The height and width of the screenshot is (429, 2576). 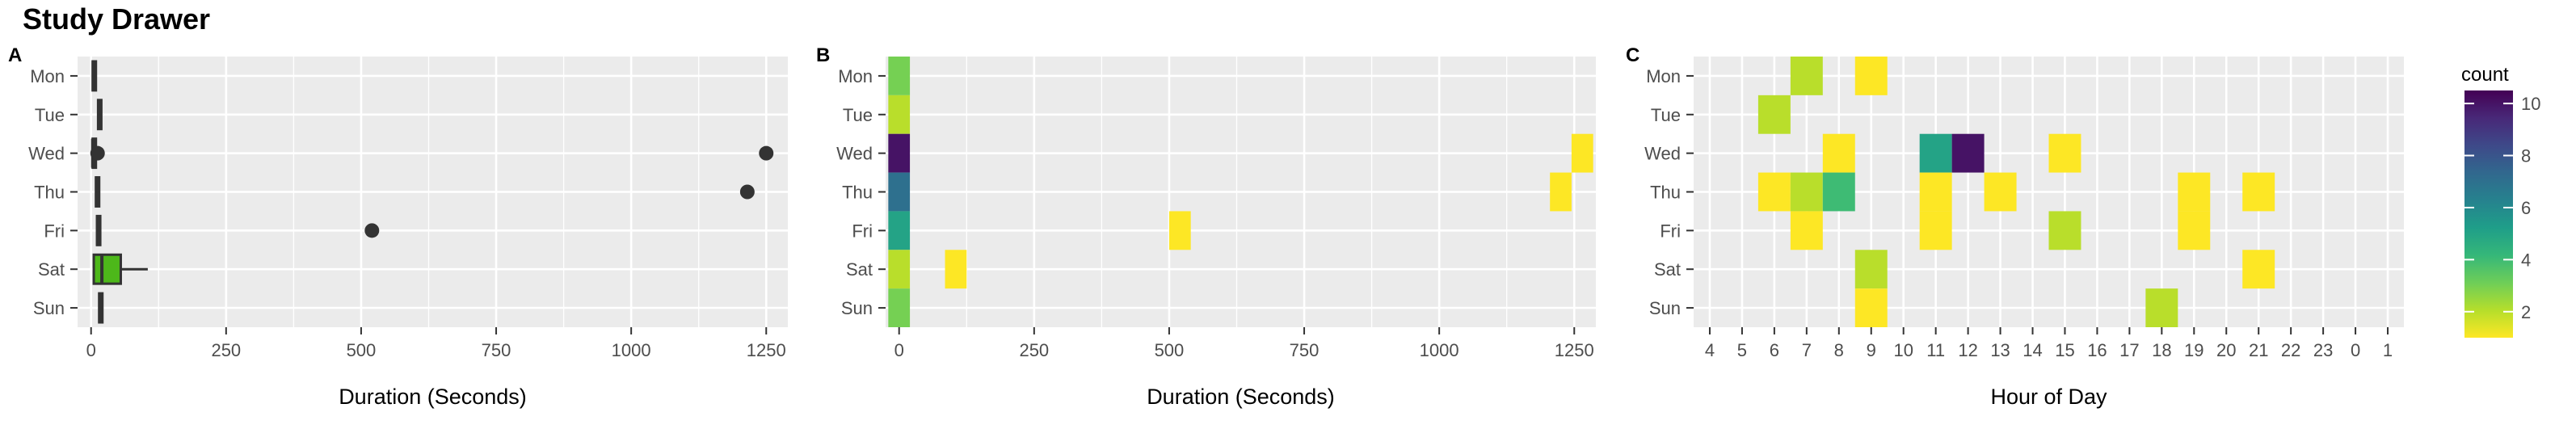 What do you see at coordinates (2097, 350) in the screenshot?
I see `x-tick-label: 16` at bounding box center [2097, 350].